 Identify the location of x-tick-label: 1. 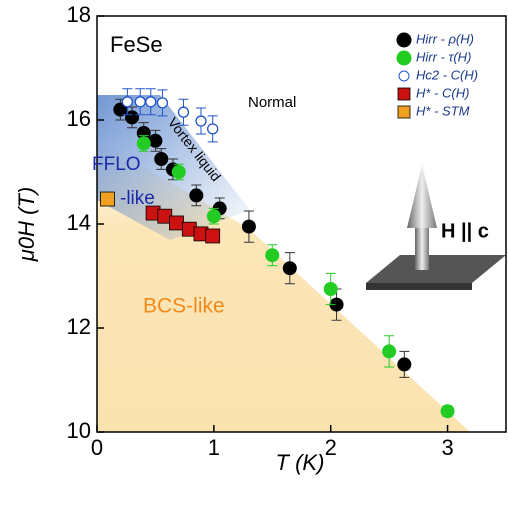
(214, 447).